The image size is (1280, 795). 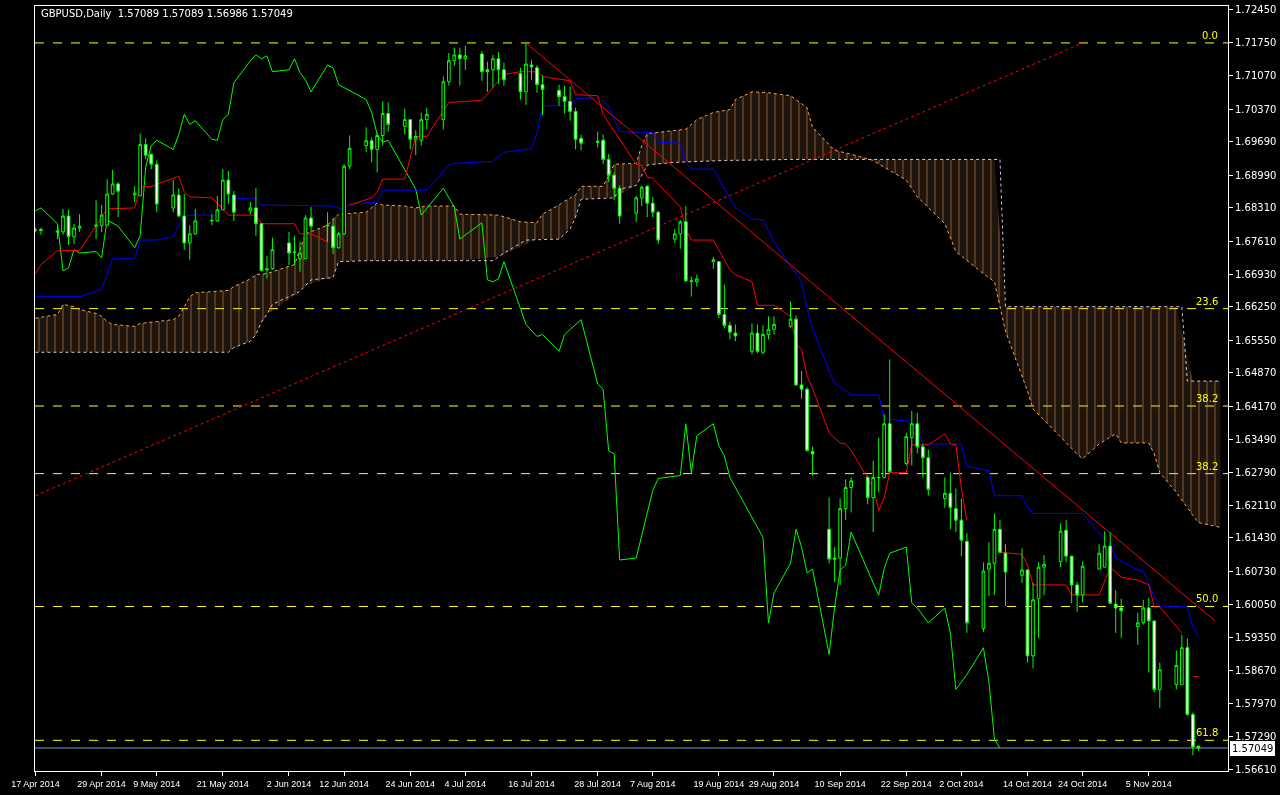 I want to click on y-tick-label: 1.59350, so click(x=1256, y=638).